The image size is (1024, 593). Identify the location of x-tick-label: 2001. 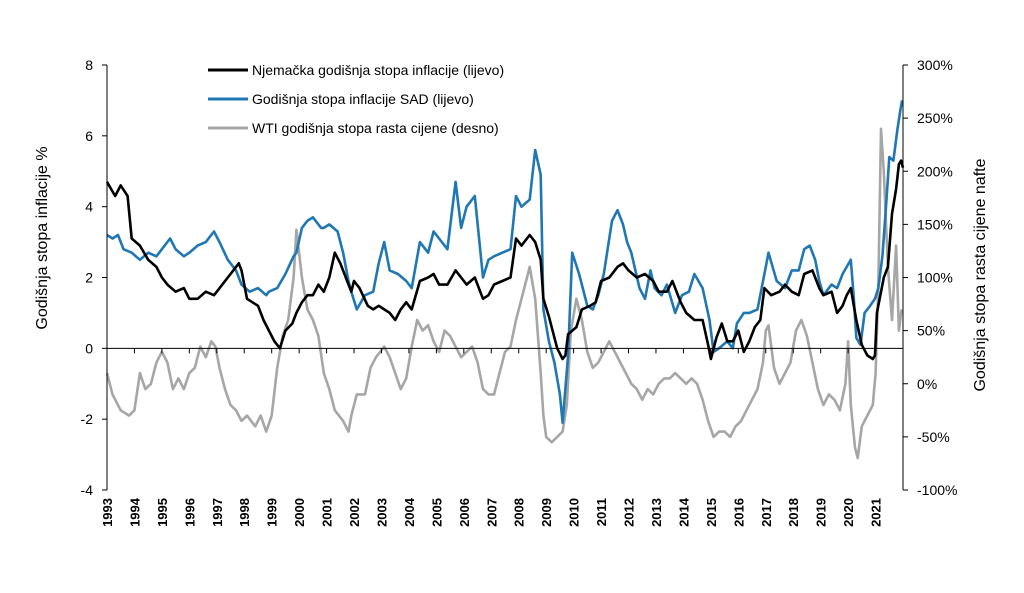
(327, 512).